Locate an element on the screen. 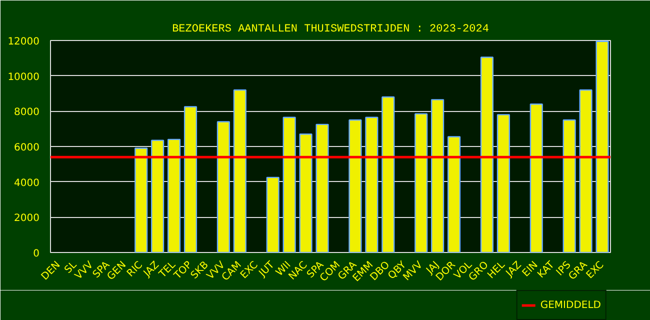 Image resolution: width=650 pixels, height=320 pixels. y-tick-label: 10000 is located at coordinates (24, 77).